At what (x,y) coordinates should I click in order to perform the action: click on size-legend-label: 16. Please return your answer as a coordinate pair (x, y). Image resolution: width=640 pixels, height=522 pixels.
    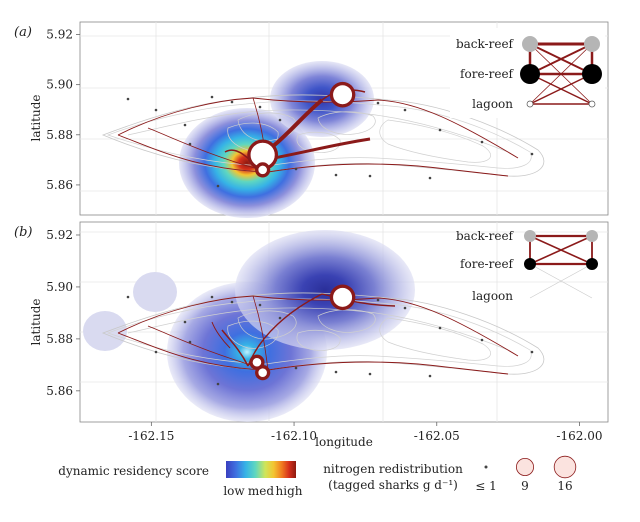
    Looking at the image, I should click on (564, 486).